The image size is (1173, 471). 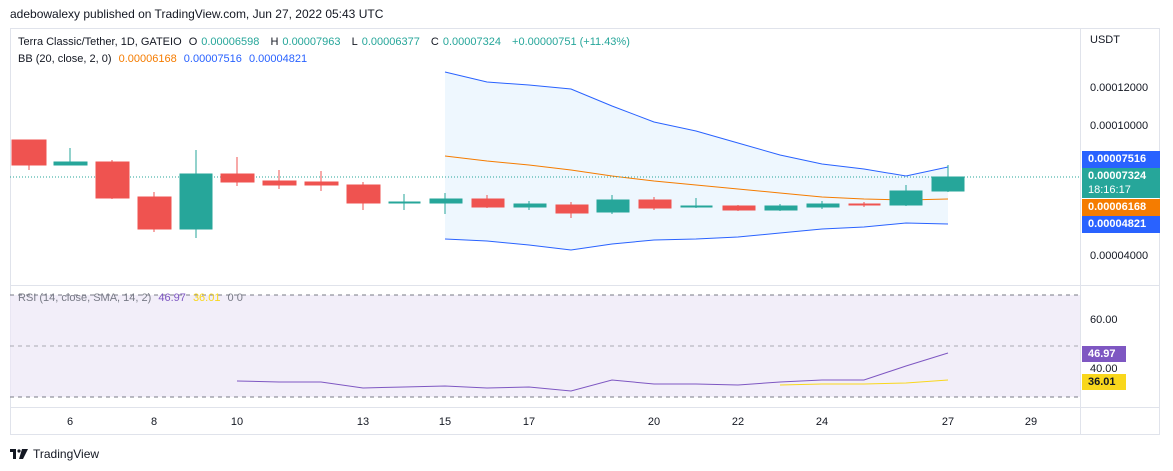 I want to click on price-tick: 0.00010000, so click(x=1119, y=126).